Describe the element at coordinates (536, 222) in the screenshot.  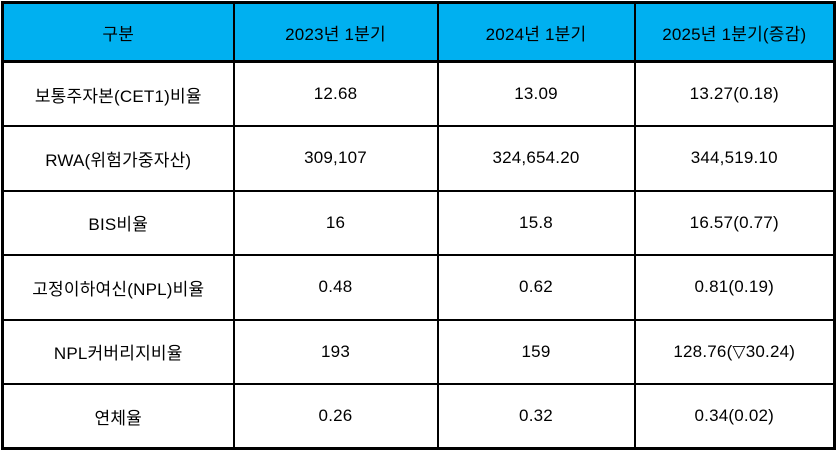
I see `value-cell: 15.8` at that location.